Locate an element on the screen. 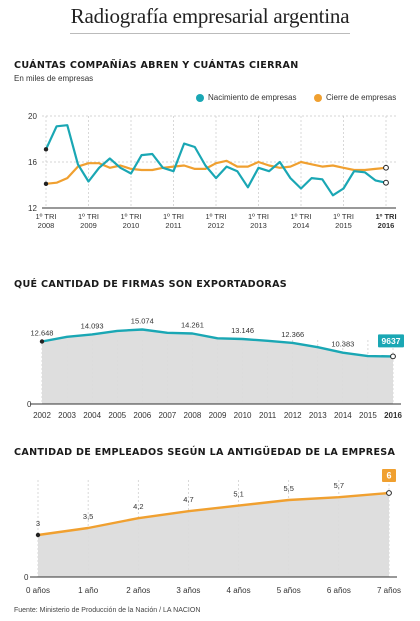  x-tick-label: 2007 is located at coordinates (167, 415).